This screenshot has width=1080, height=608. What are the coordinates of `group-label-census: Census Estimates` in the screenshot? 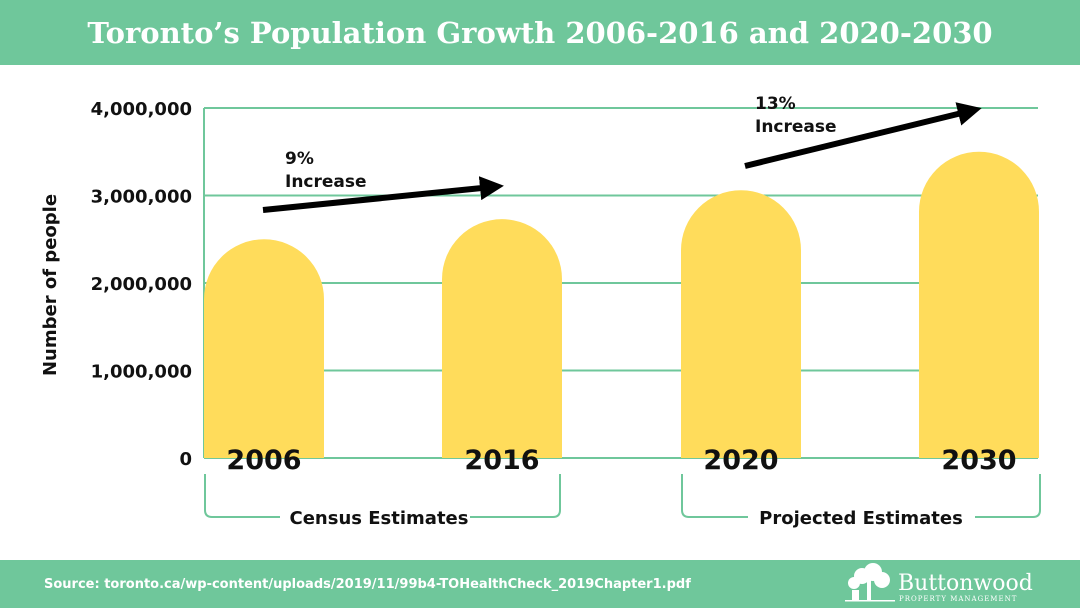 It's located at (379, 518).